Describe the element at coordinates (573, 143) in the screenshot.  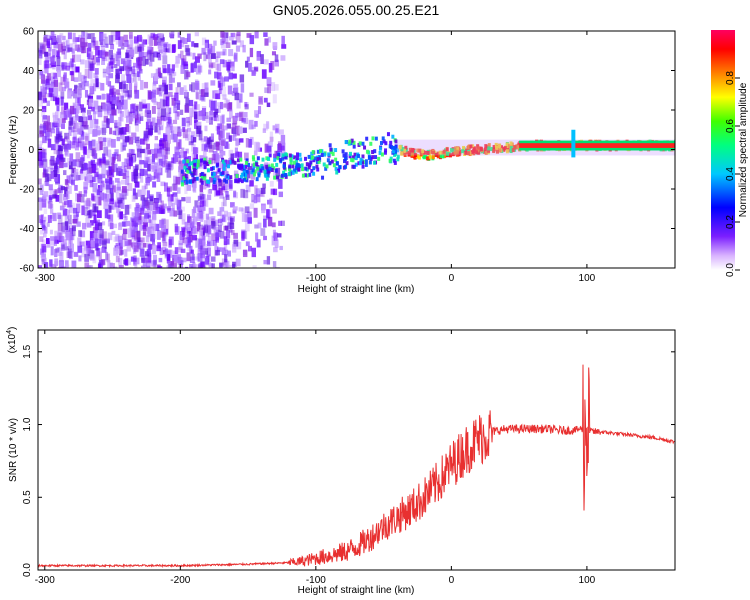
I see `ridge-spike` at that location.